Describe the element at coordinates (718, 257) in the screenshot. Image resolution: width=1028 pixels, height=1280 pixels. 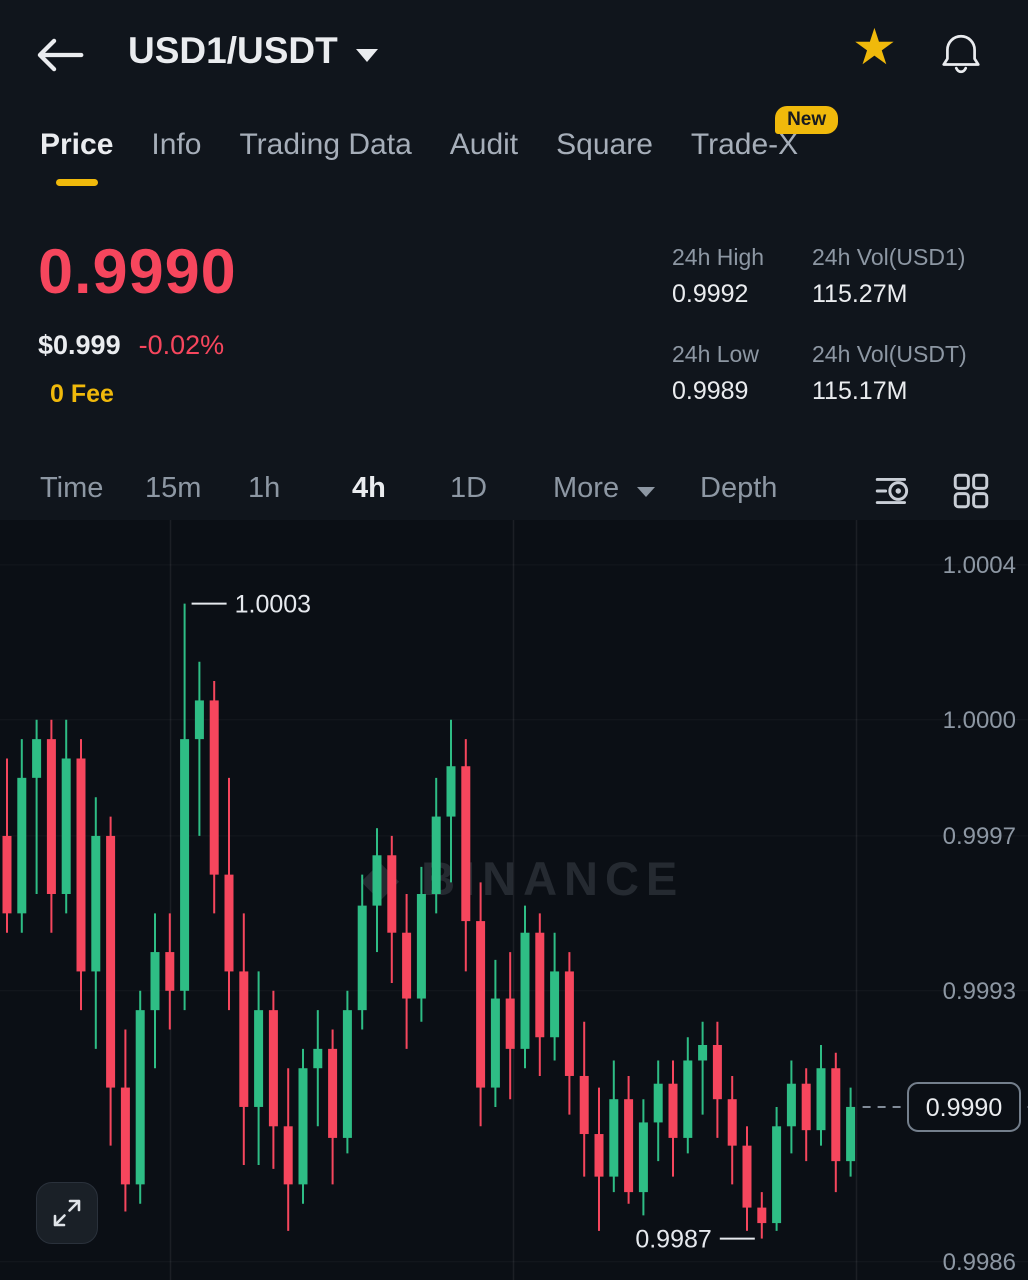
I see `stat-label: 24h High` at that location.